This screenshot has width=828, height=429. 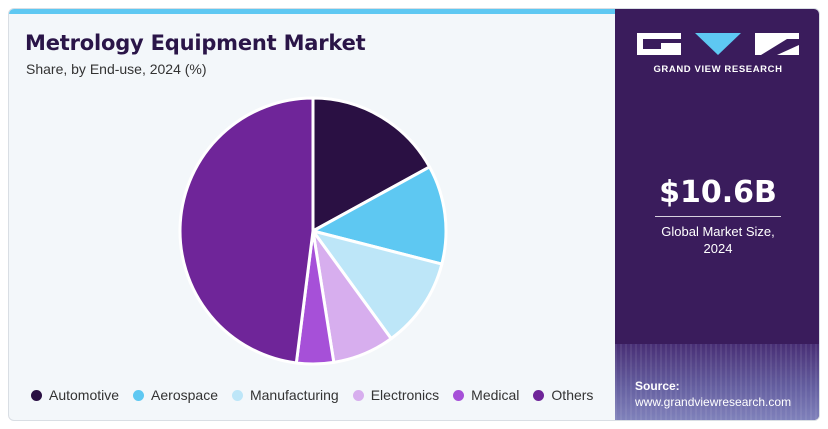 What do you see at coordinates (371, 164) in the screenshot?
I see `pie-slice-automotive` at bounding box center [371, 164].